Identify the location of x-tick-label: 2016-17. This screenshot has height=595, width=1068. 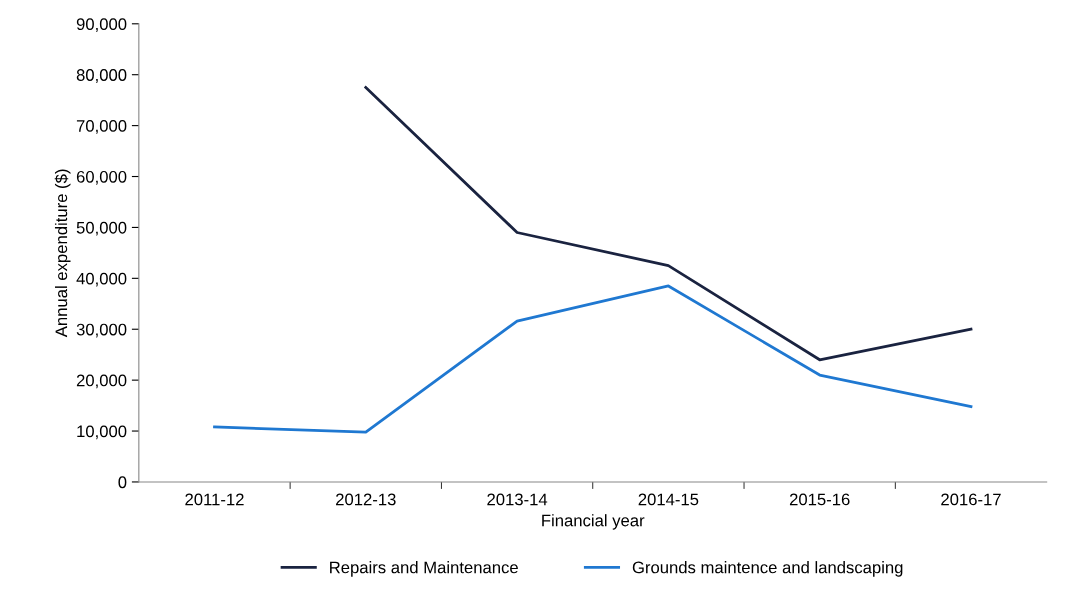
(971, 499).